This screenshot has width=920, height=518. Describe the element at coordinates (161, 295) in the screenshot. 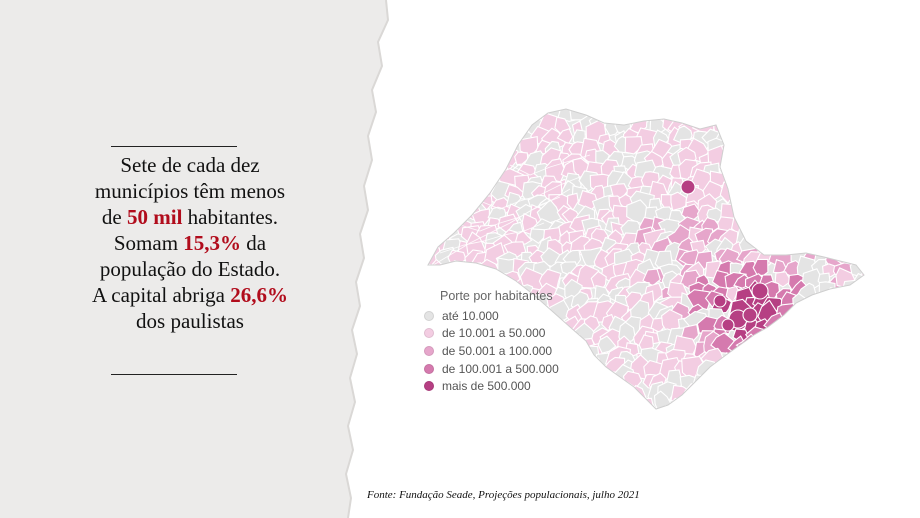

I see `headline-text-fragment: A capital abriga` at that location.